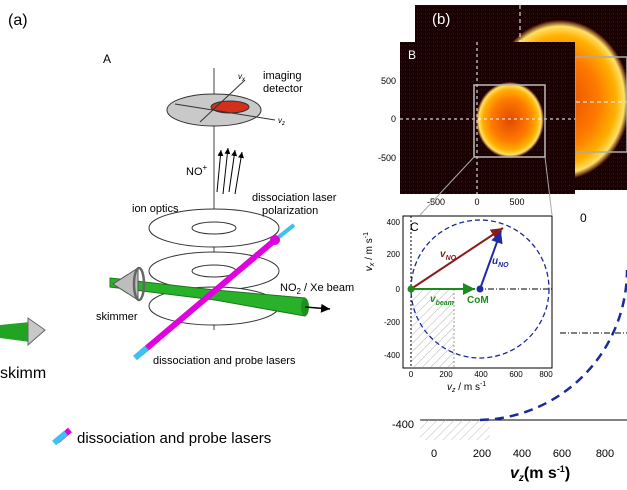 This screenshot has width=627, height=490. Describe the element at coordinates (392, 322) in the screenshot. I see `c-y-tick: -200` at that location.